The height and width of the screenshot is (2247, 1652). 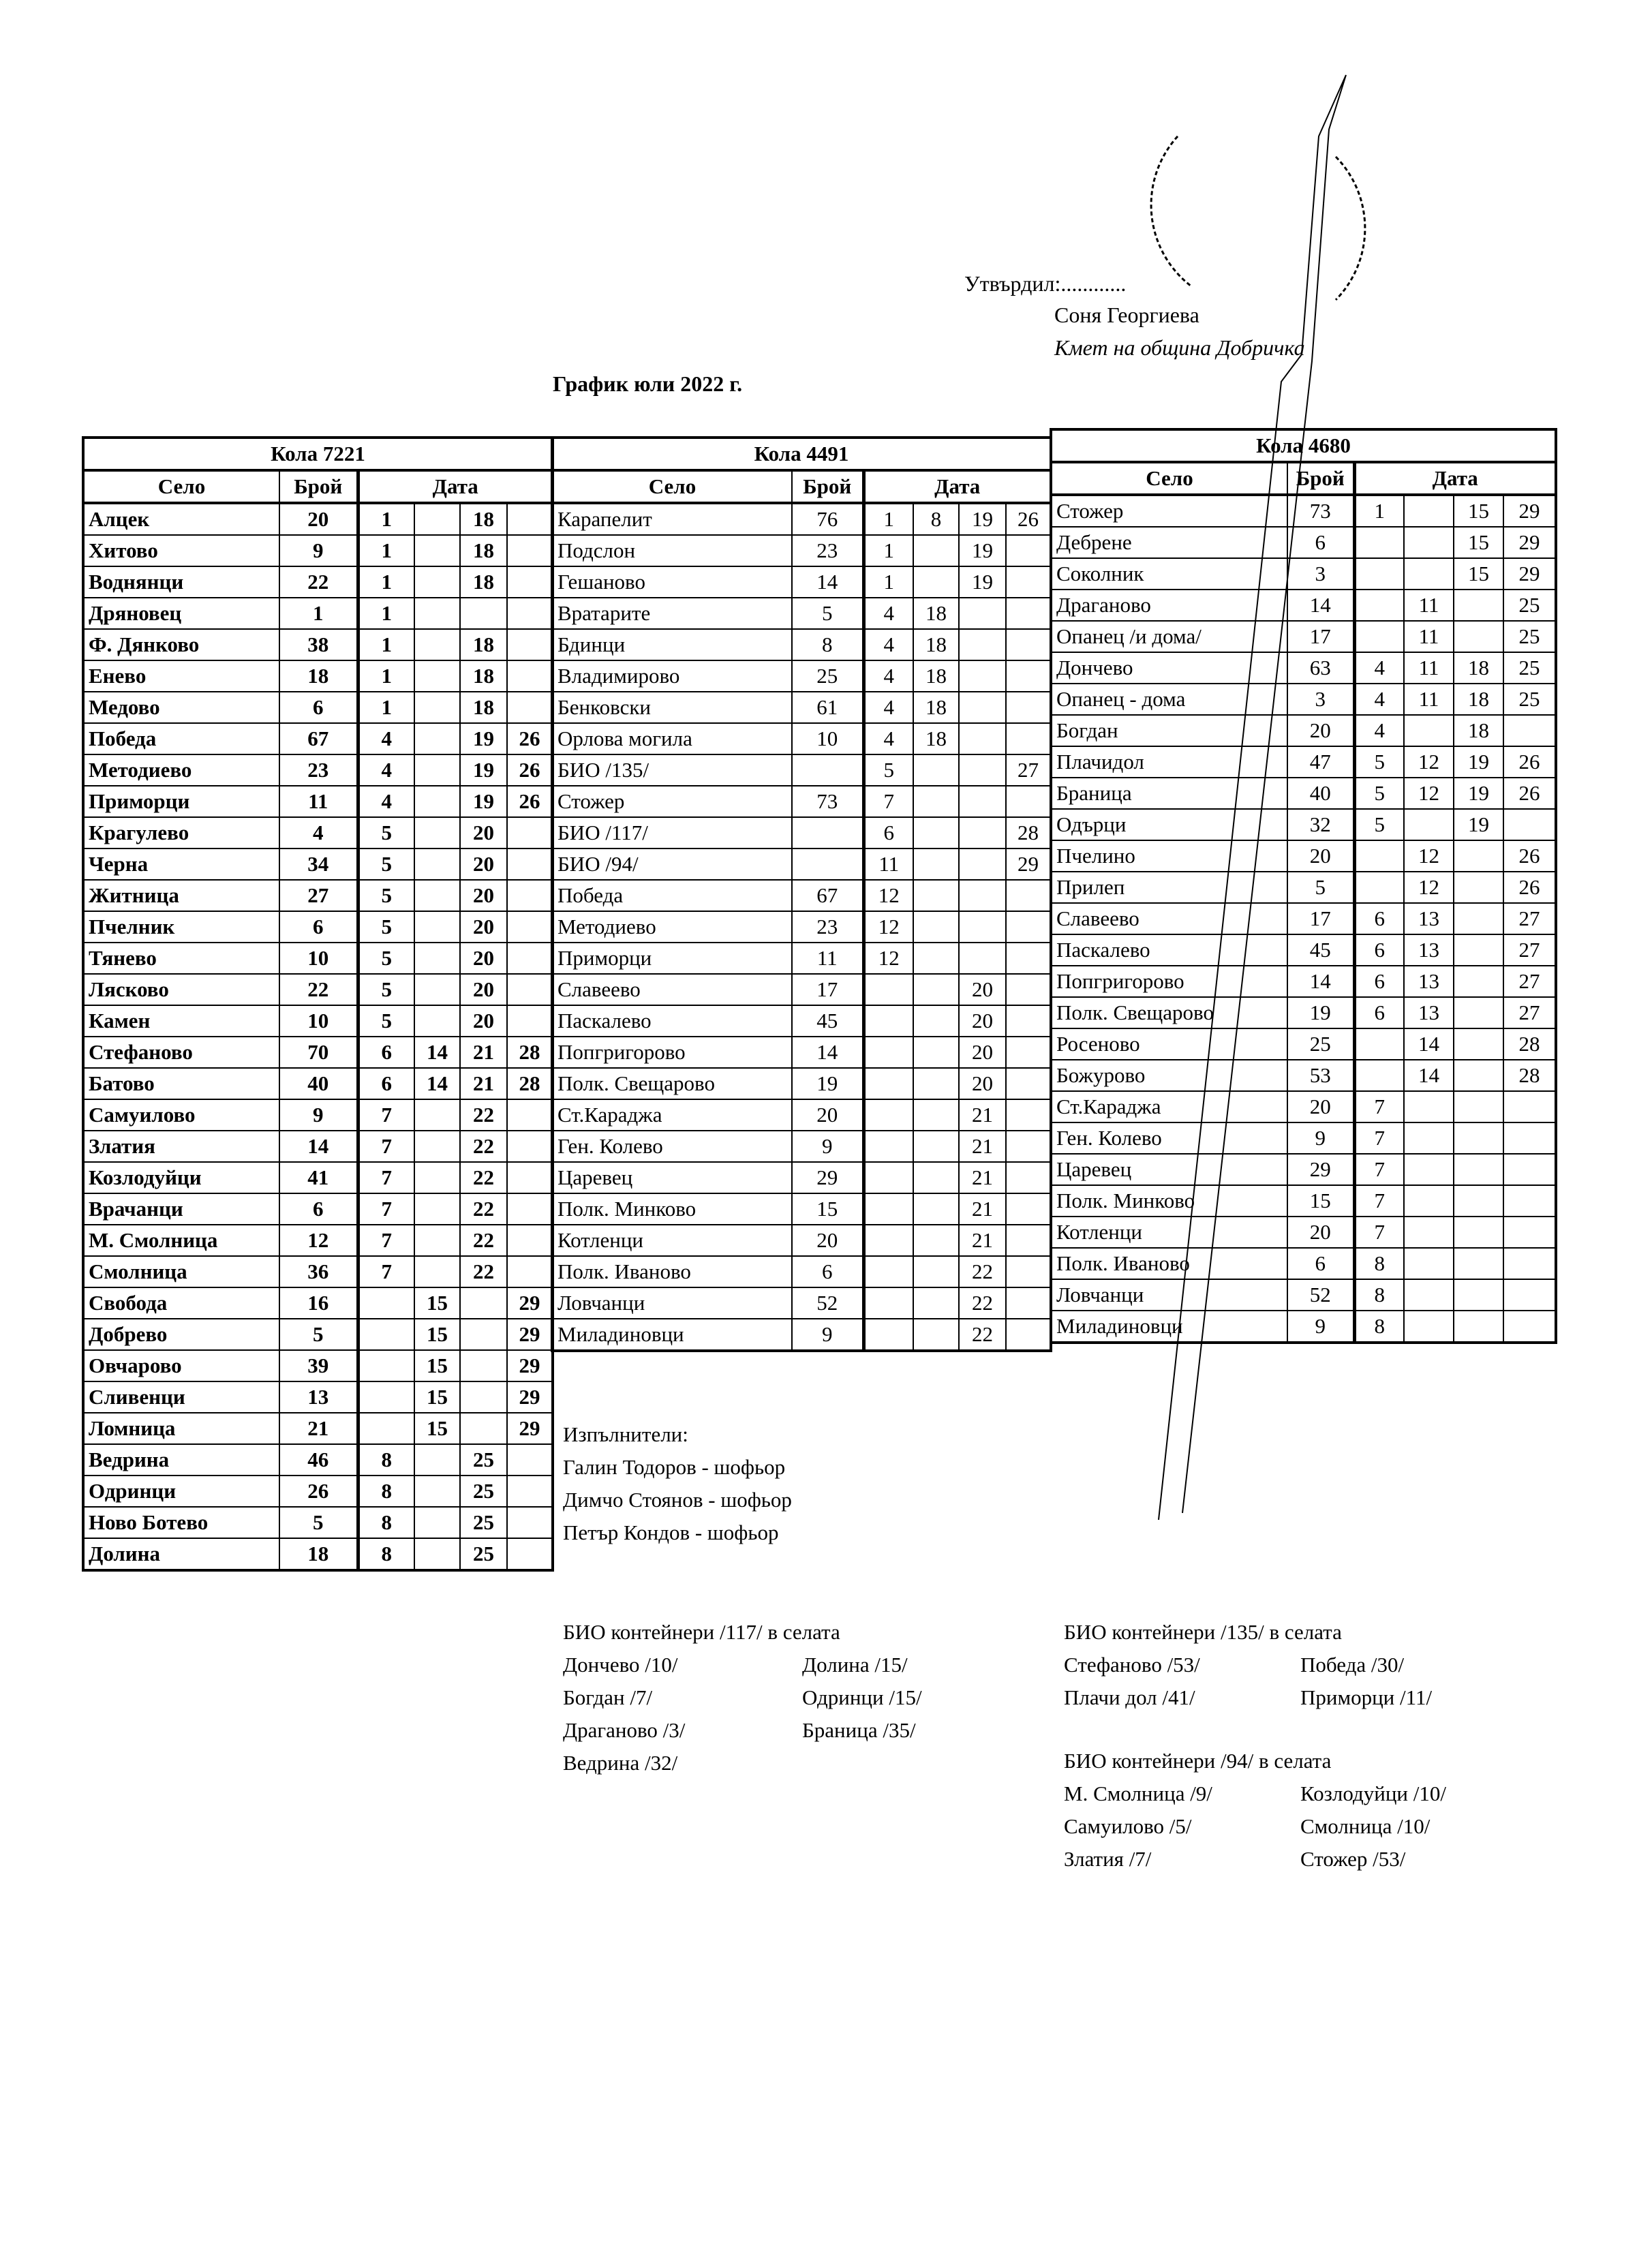 What do you see at coordinates (319, 1303) in the screenshot?
I see `count-cell: 16` at bounding box center [319, 1303].